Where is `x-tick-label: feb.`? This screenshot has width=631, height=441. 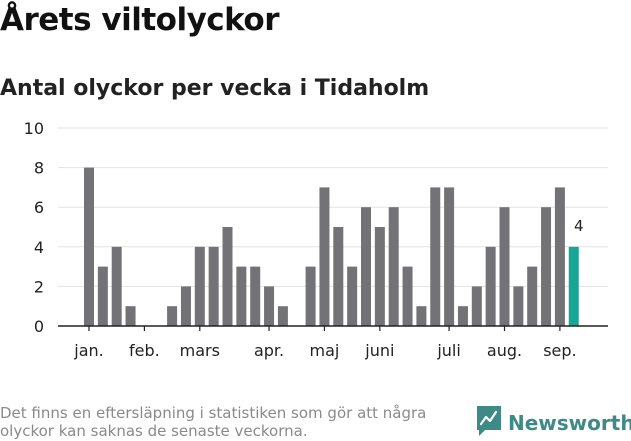 x-tick-label: feb. is located at coordinates (144, 350).